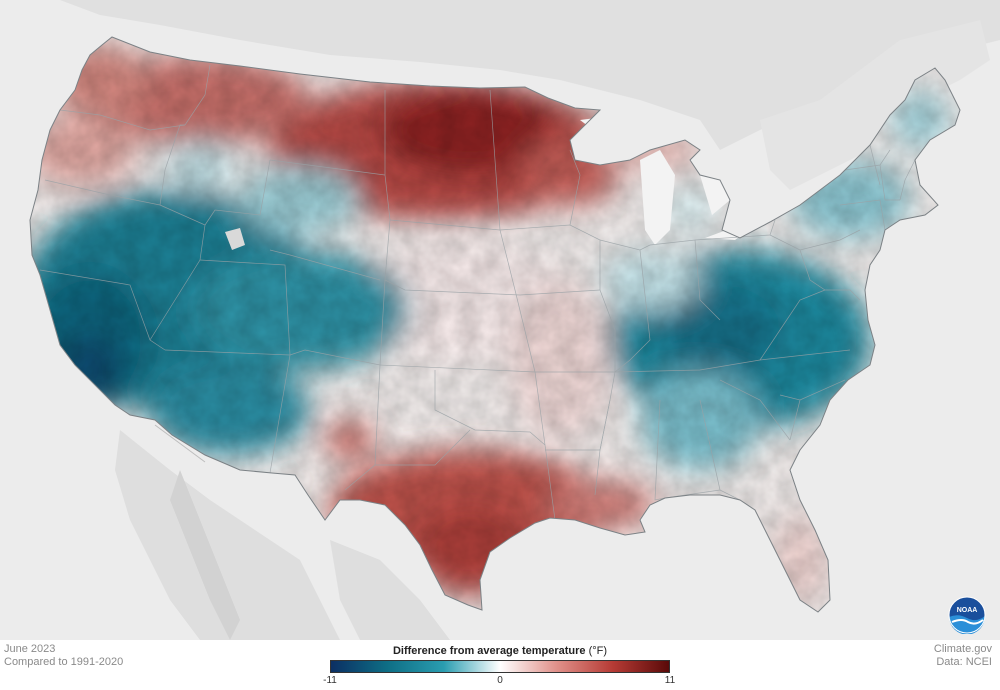 This screenshot has height=690, width=1000. What do you see at coordinates (967, 615) in the screenshot?
I see `noaa-logo: NOAA` at bounding box center [967, 615].